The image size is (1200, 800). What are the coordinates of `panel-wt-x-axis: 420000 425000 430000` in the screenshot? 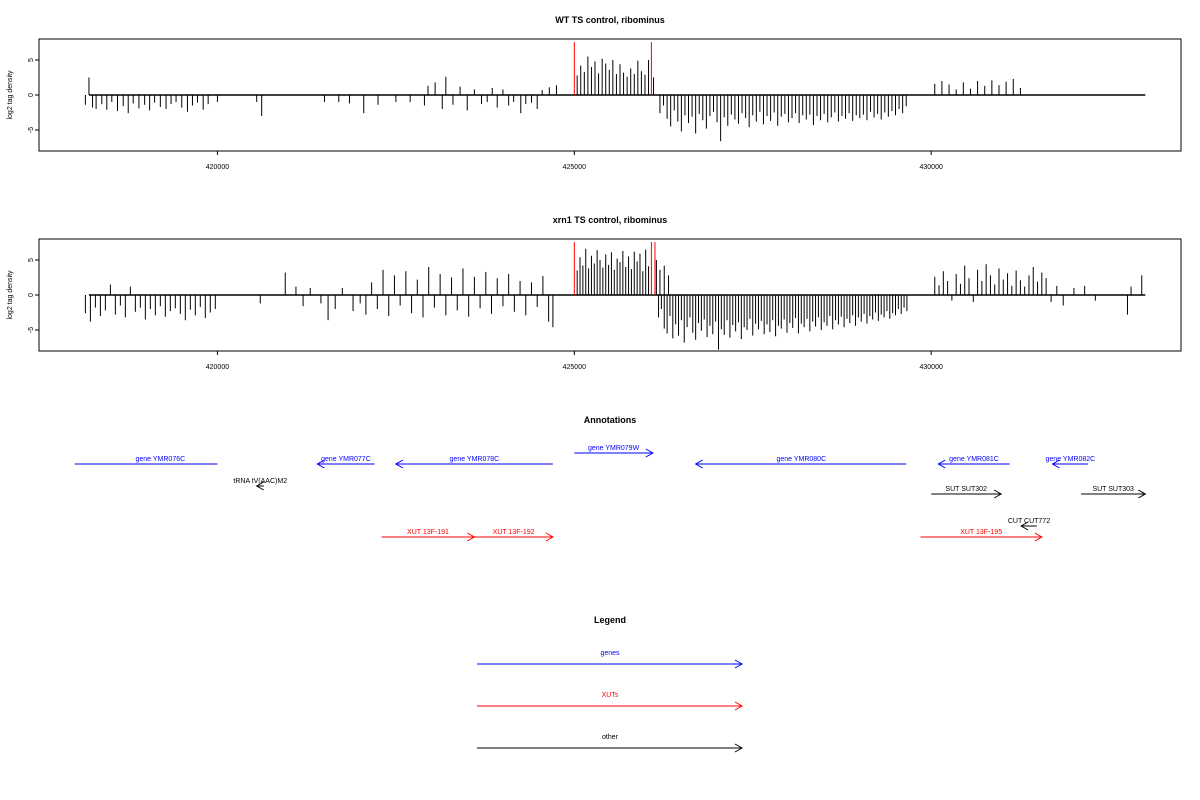 It's located at (574, 161).